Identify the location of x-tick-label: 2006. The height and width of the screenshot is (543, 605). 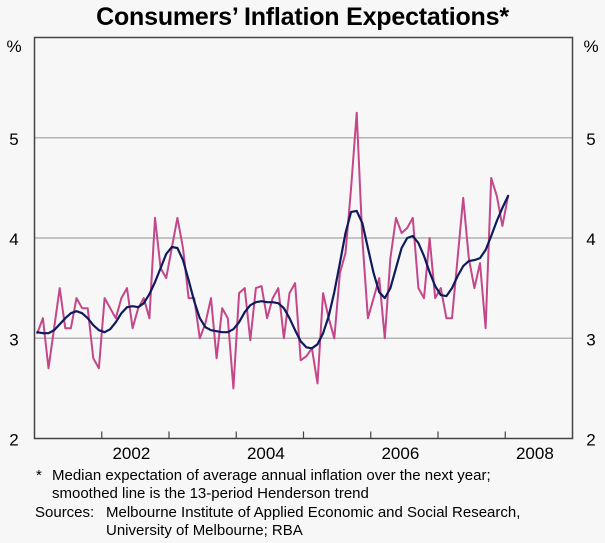
(400, 453).